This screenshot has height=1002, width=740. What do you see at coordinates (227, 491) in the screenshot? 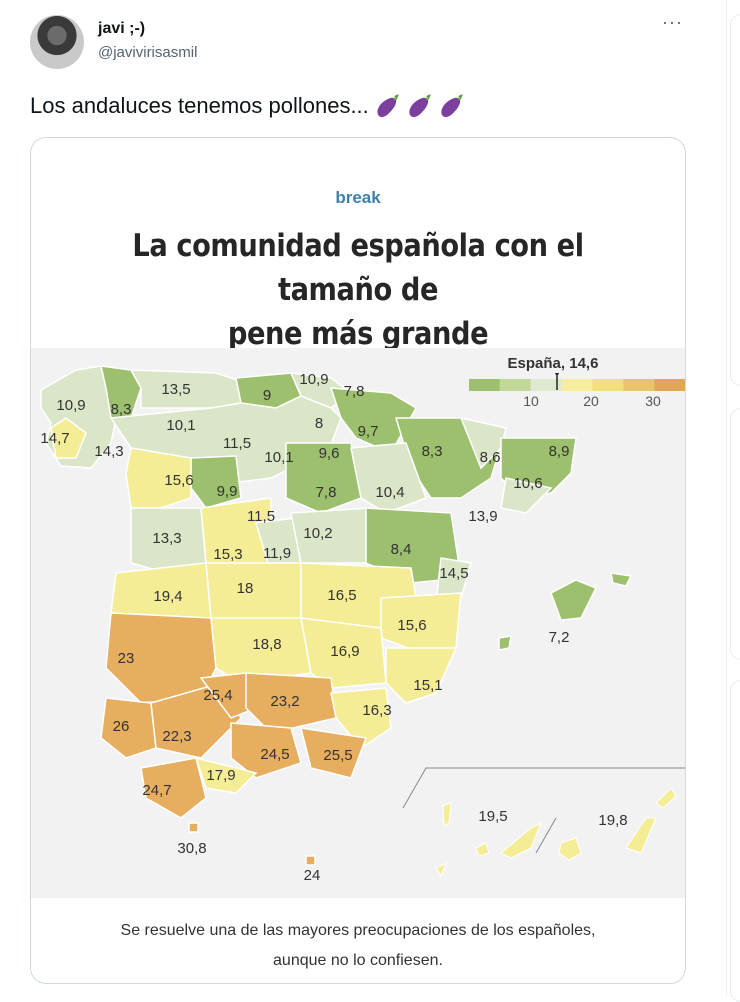
I see `region-value-label: 9,9` at bounding box center [227, 491].